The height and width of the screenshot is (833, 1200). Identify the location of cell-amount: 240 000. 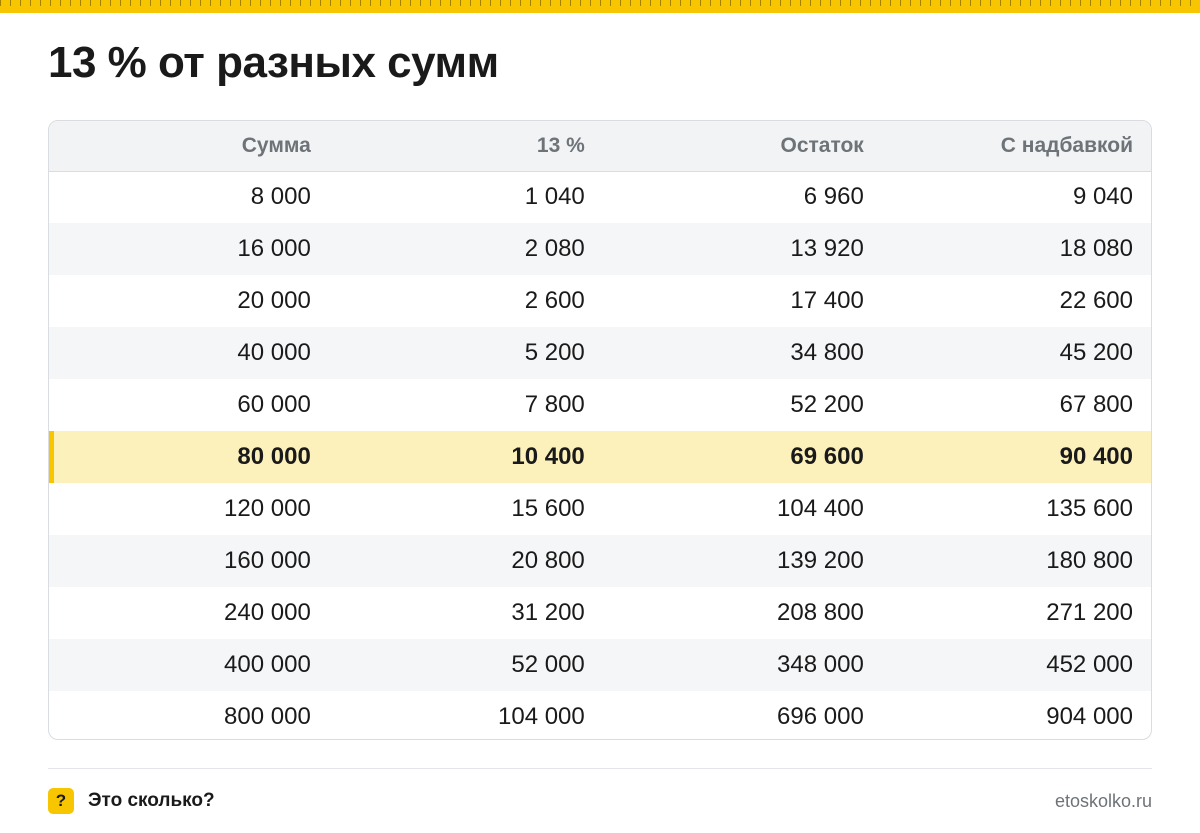
(267, 612).